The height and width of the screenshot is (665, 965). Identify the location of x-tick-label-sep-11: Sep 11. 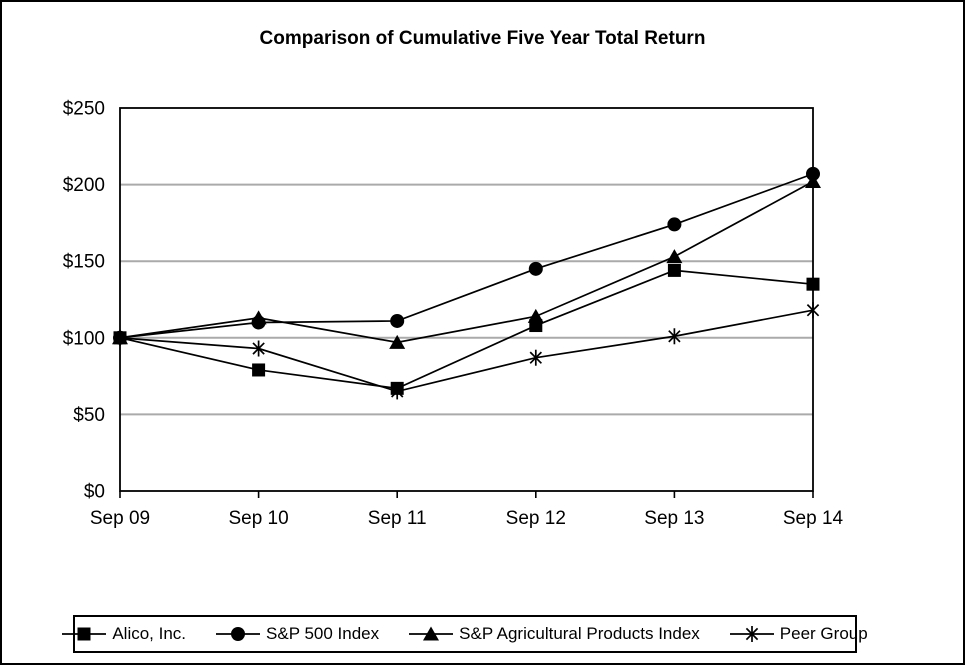
(397, 518).